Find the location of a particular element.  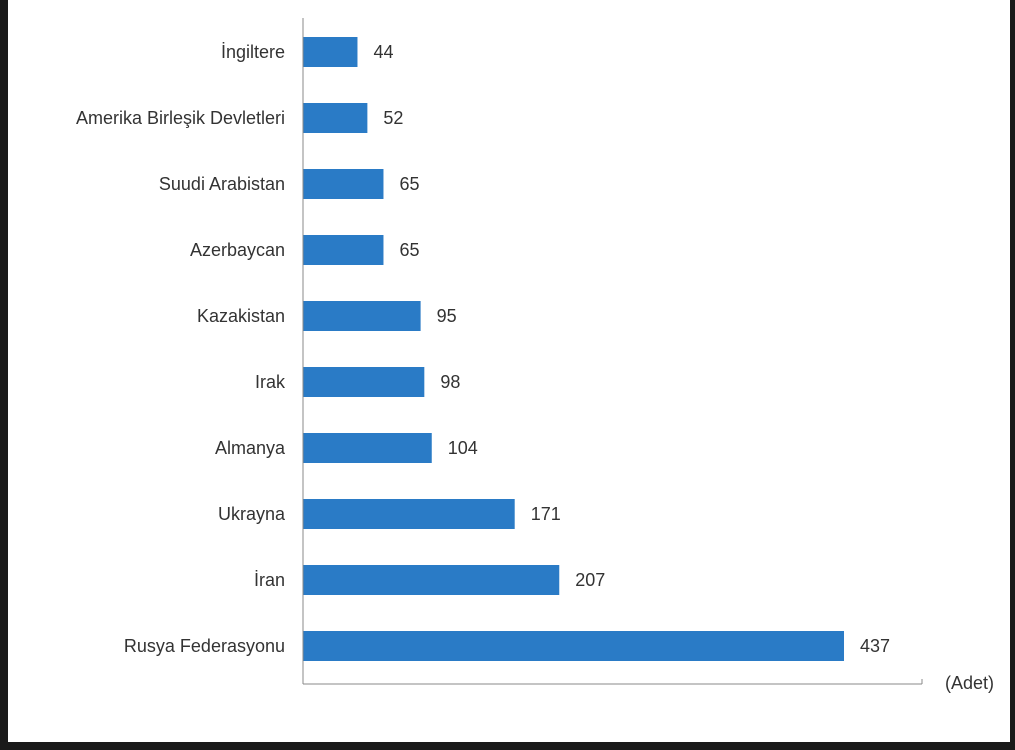

y-tick-label: Irak is located at coordinates (270, 382).